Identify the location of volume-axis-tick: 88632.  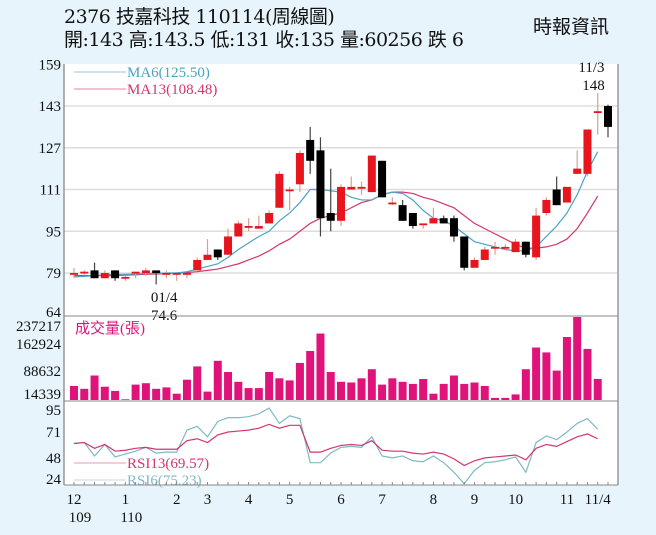
(43, 372).